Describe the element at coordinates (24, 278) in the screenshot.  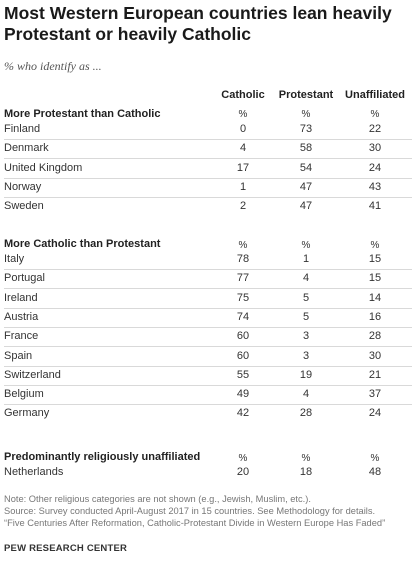
I see `row-label-country: Portugal` at that location.